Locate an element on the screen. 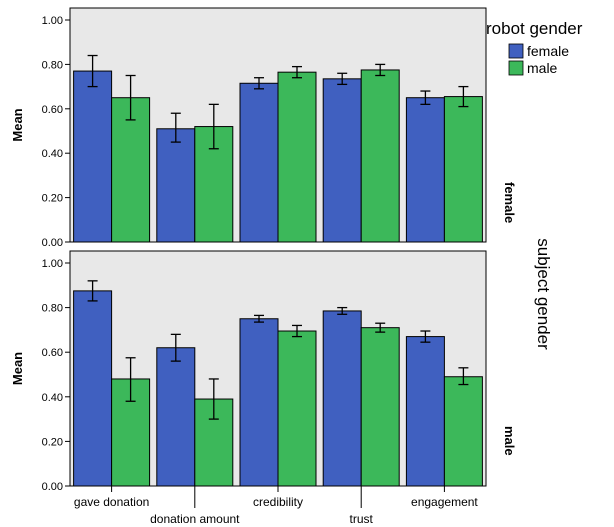 The image size is (614, 527). legend-swatch-female is located at coordinates (516, 51).